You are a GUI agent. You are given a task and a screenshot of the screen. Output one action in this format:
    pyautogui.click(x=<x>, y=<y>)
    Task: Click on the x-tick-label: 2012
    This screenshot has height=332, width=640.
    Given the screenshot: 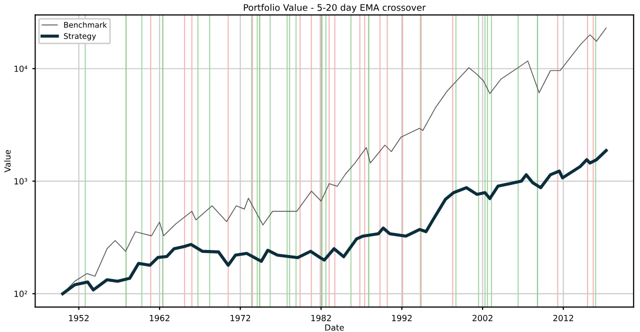 What is the action you would take?
    pyautogui.click(x=563, y=318)
    